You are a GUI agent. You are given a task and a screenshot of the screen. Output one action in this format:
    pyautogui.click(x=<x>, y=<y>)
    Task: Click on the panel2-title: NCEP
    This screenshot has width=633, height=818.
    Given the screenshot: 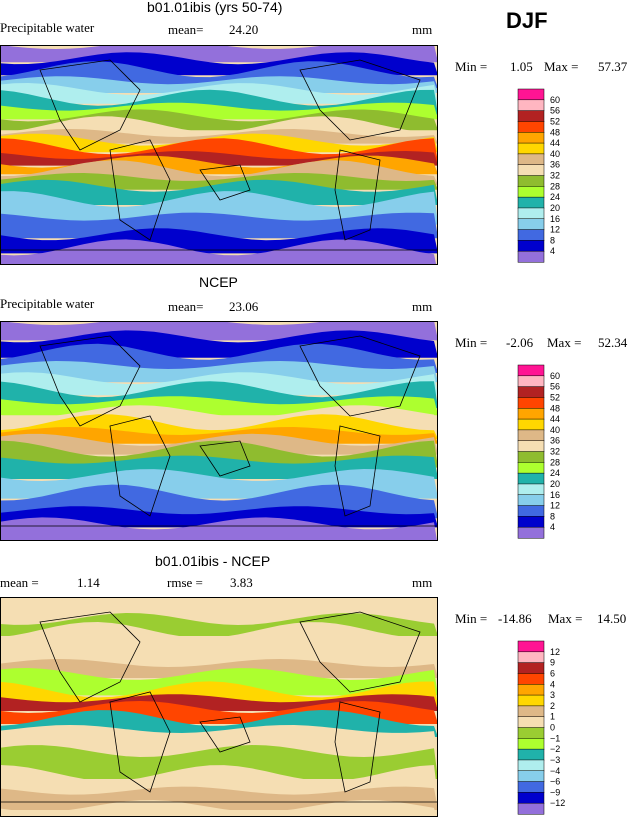 What is the action you would take?
    pyautogui.click(x=218, y=282)
    